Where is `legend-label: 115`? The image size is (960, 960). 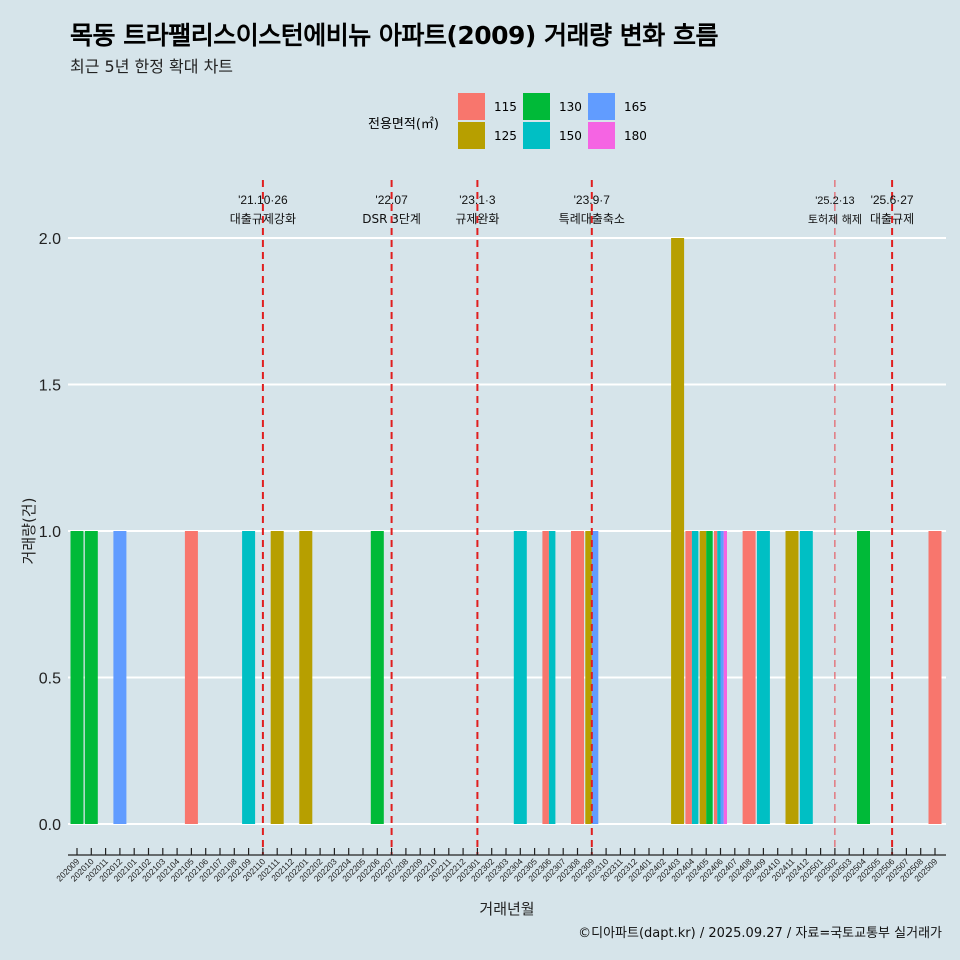 legend-label: 115 is located at coordinates (505, 107).